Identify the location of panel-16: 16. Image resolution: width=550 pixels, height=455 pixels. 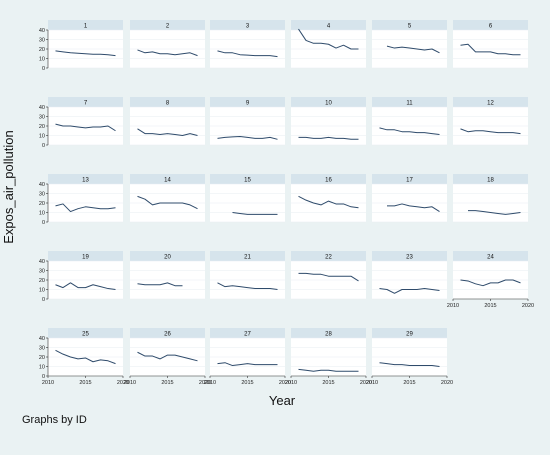
(328, 198).